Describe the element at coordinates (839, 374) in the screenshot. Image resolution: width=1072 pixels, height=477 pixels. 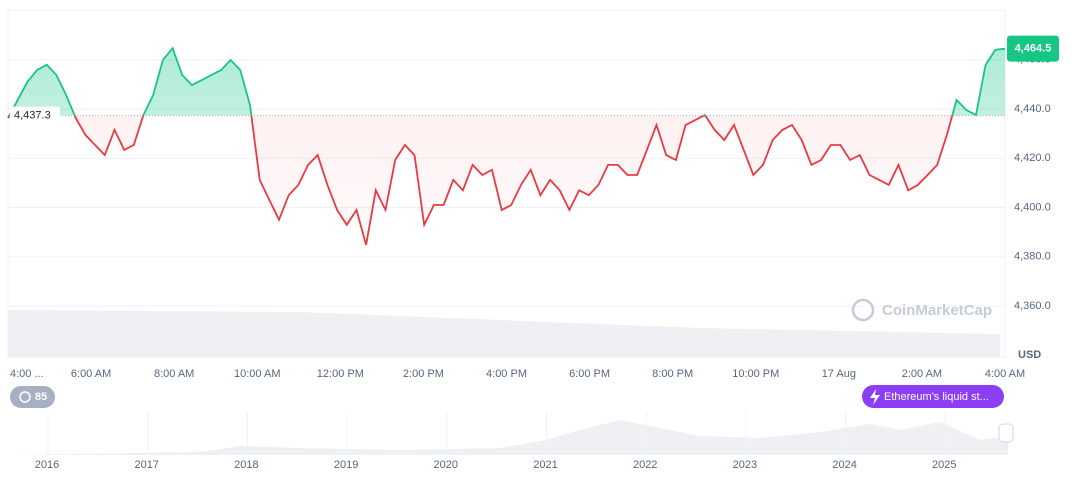
I see `x-tick-label: 17 Aug` at that location.